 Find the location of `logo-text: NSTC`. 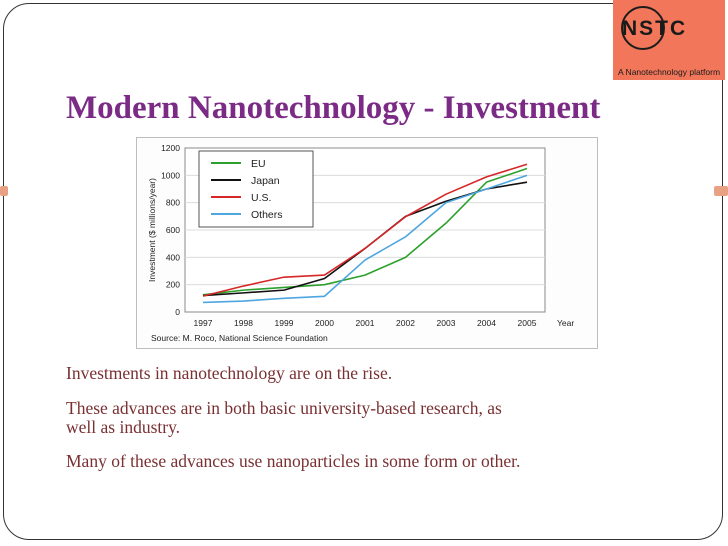

logo-text: NSTC is located at coordinates (655, 28).